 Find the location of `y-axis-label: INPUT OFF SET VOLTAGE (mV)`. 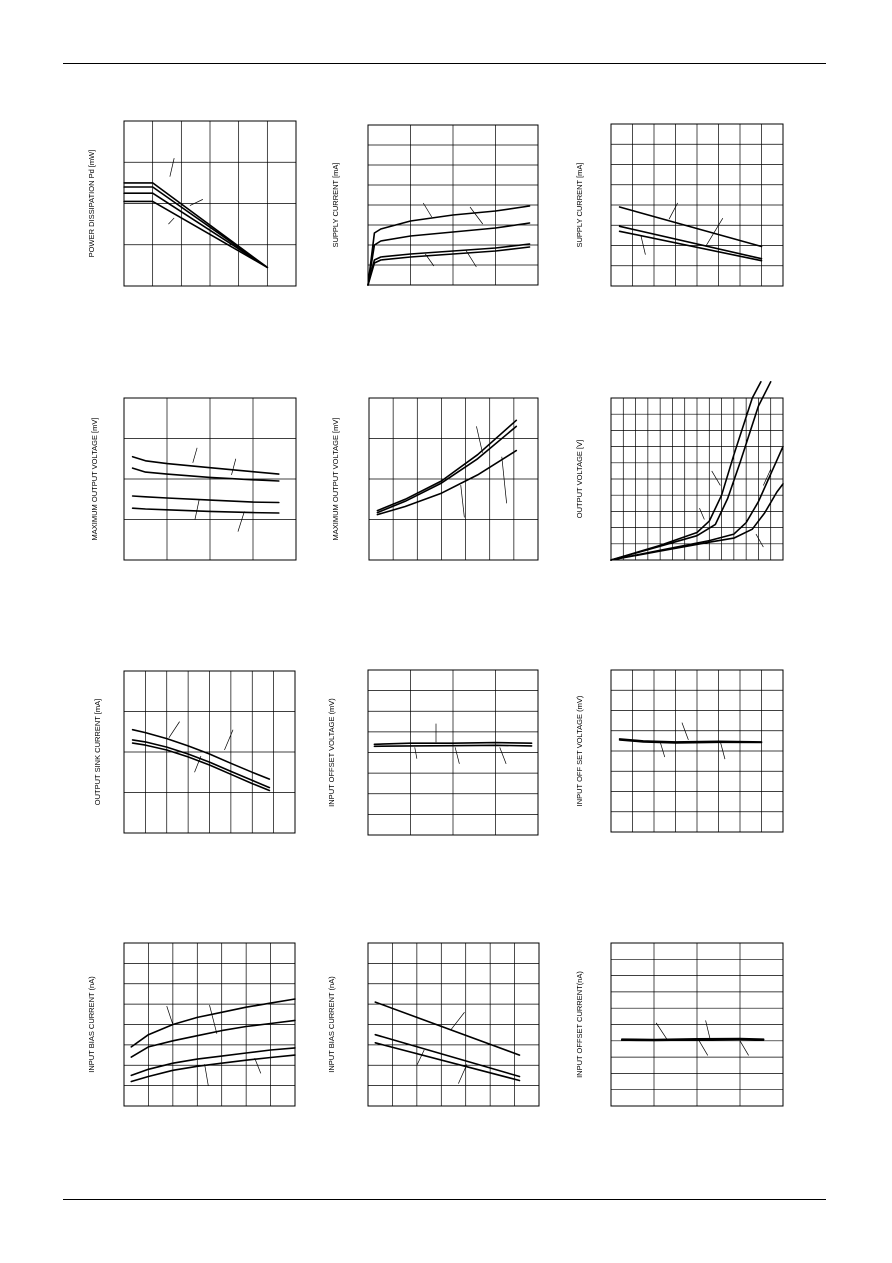

y-axis-label: INPUT OFF SET VOLTAGE (mV) is located at coordinates (579, 750).